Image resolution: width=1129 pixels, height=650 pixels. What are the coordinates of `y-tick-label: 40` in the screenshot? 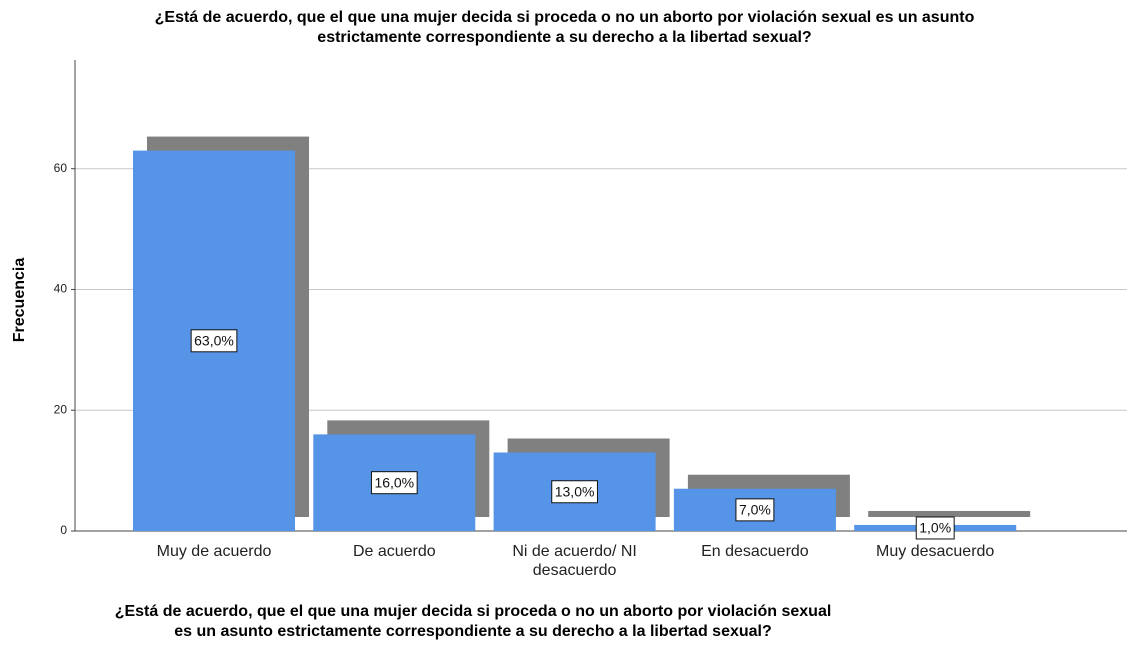 It's located at (61, 289).